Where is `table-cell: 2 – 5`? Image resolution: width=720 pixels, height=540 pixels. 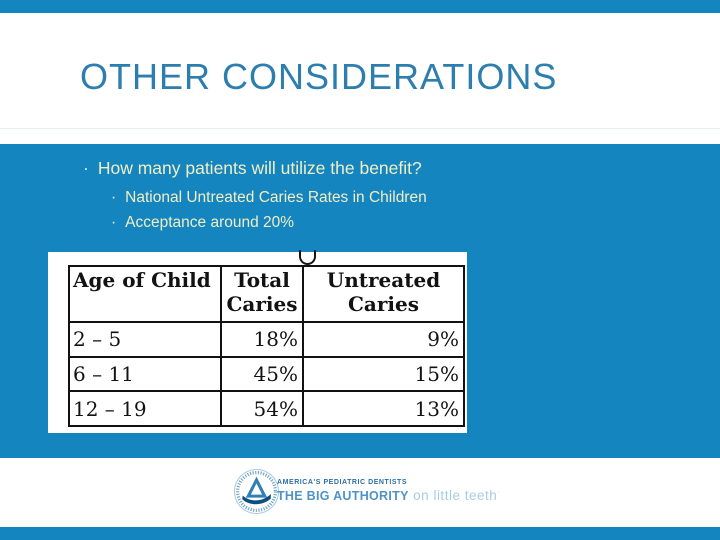
table-cell: 2 – 5 is located at coordinates (145, 339).